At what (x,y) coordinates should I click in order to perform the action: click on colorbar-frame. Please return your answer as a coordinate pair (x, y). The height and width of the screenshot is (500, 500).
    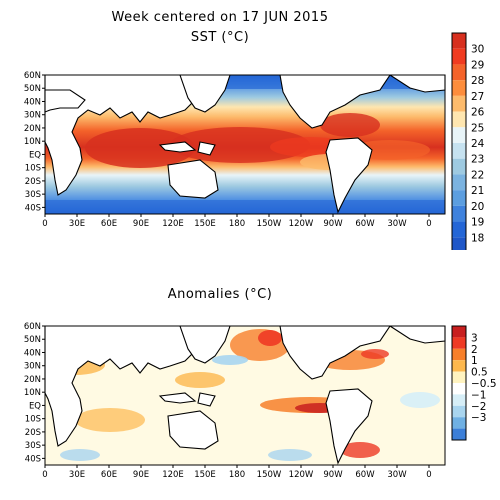
    Looking at the image, I should click on (459, 383).